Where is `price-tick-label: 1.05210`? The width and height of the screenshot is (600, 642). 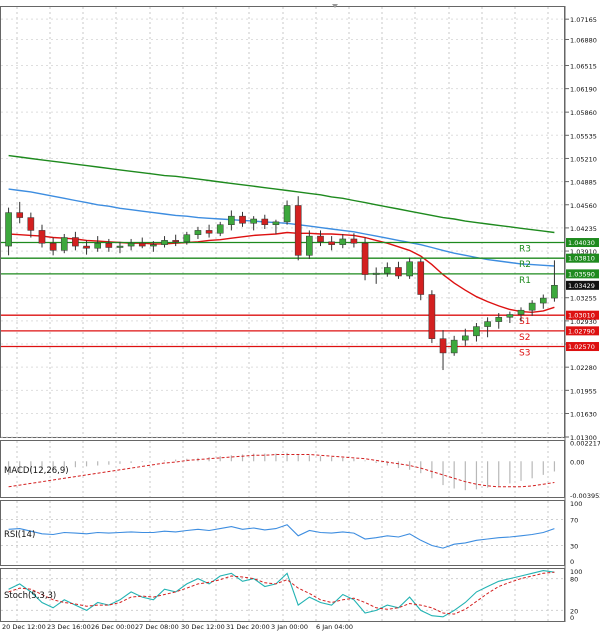
price-tick-label: 1.05210 is located at coordinates (583, 159).